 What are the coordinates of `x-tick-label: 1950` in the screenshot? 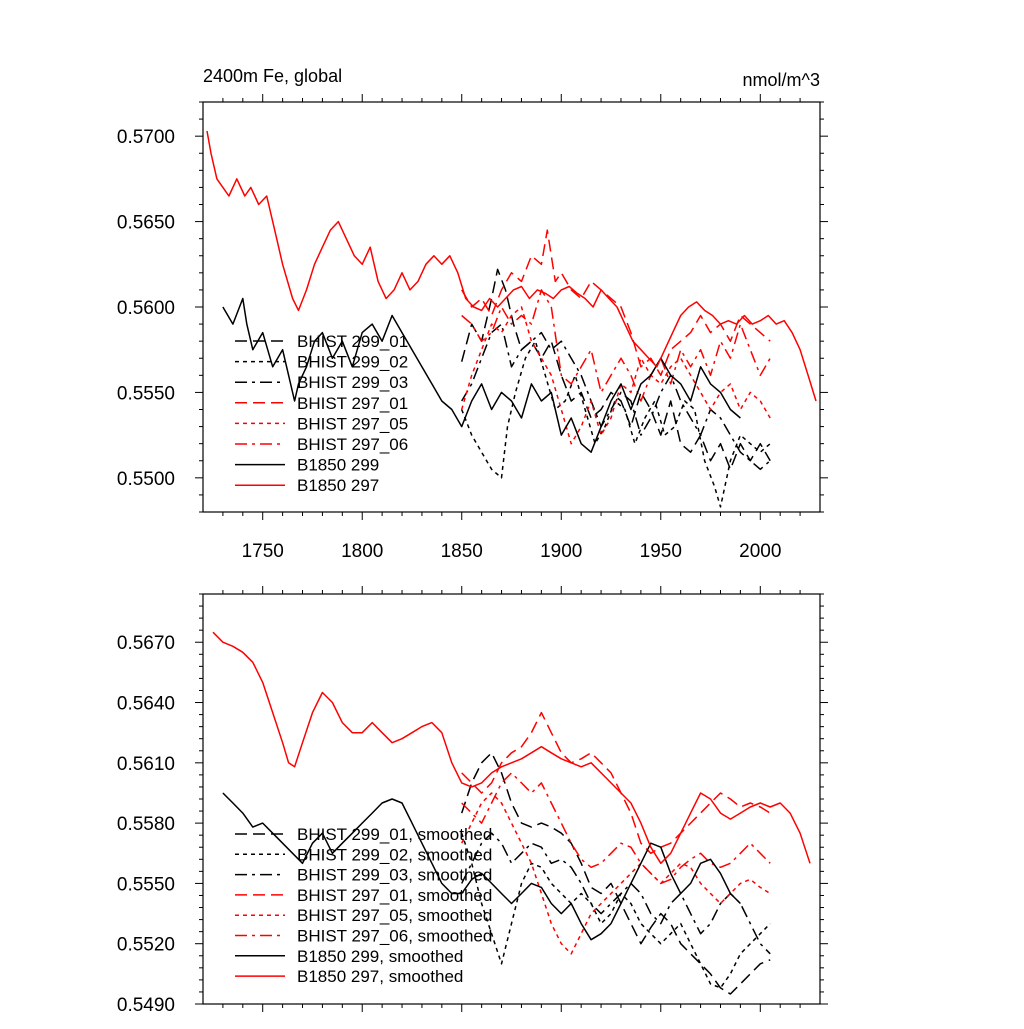 It's located at (661, 551).